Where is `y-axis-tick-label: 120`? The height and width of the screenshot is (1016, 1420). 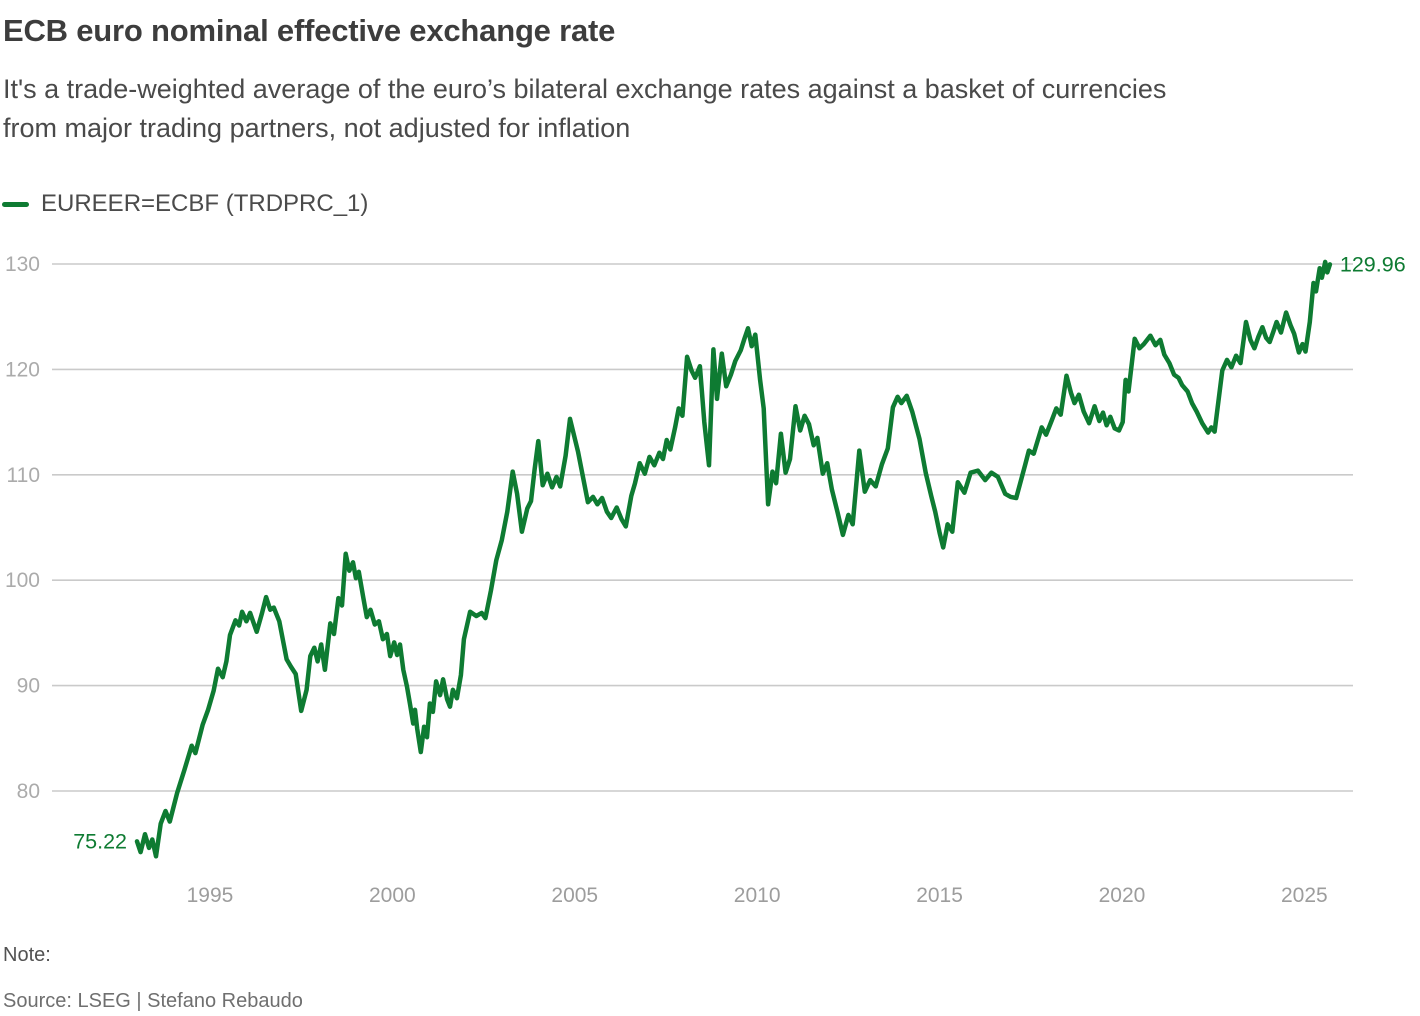
y-axis-tick-label: 120 is located at coordinates (22, 369).